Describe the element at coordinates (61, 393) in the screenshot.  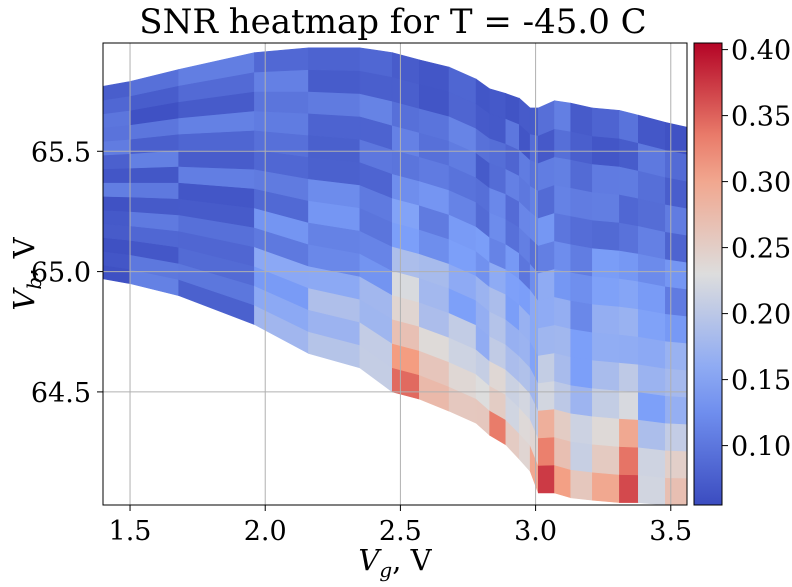
I see `y-tick-label: 64.5` at that location.